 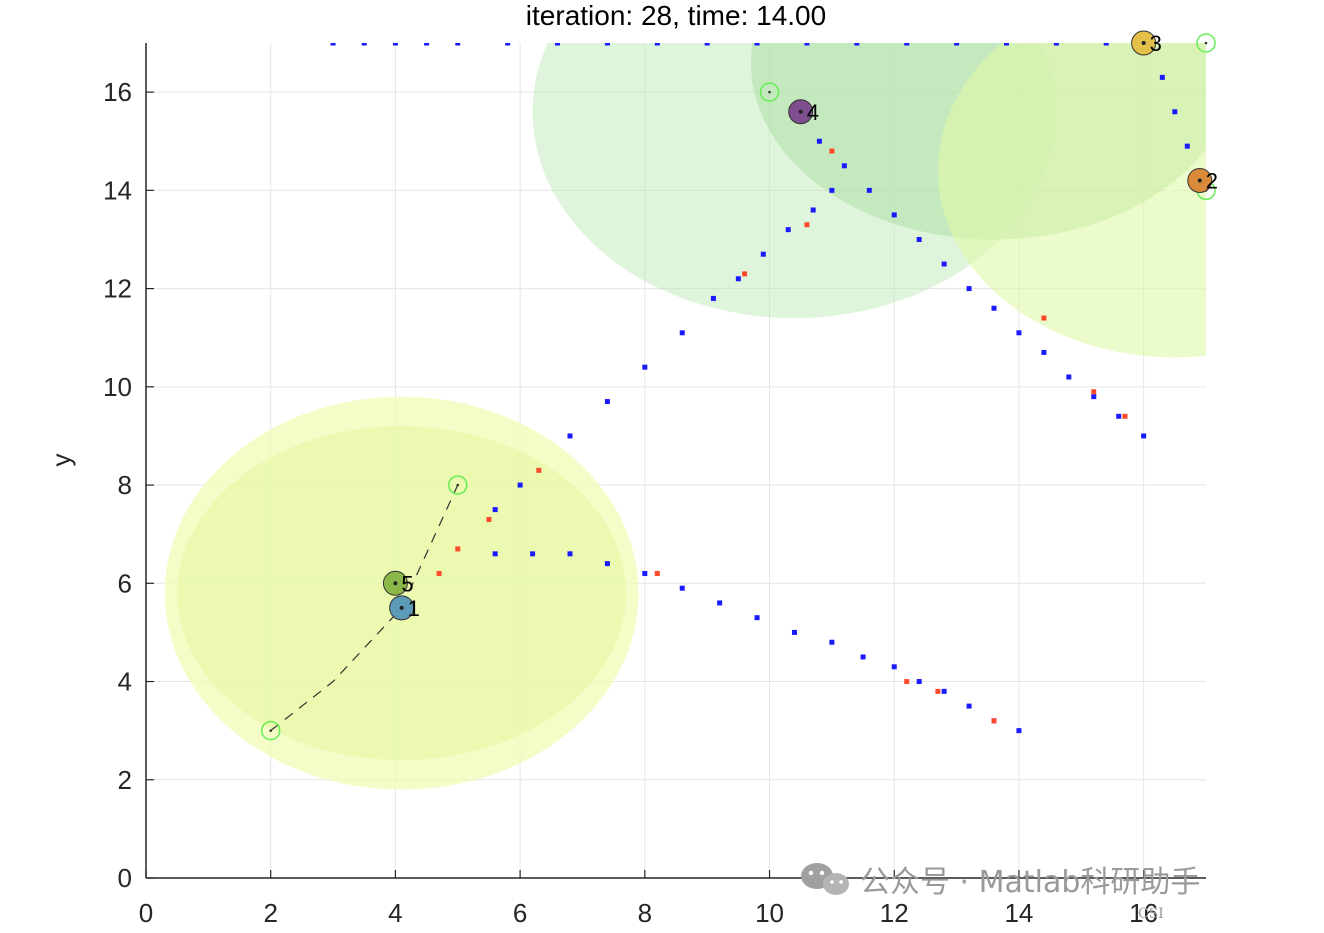 What do you see at coordinates (520, 913) in the screenshot?
I see `x-tick-label-3: 6` at bounding box center [520, 913].